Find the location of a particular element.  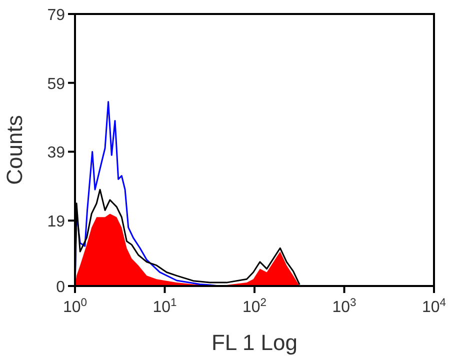

y-tick-label: 39 is located at coordinates (56, 153).